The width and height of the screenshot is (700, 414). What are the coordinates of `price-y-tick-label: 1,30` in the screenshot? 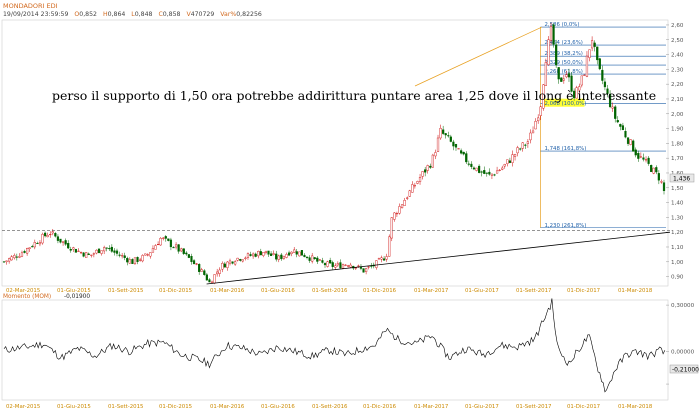 It's located at (677, 218).